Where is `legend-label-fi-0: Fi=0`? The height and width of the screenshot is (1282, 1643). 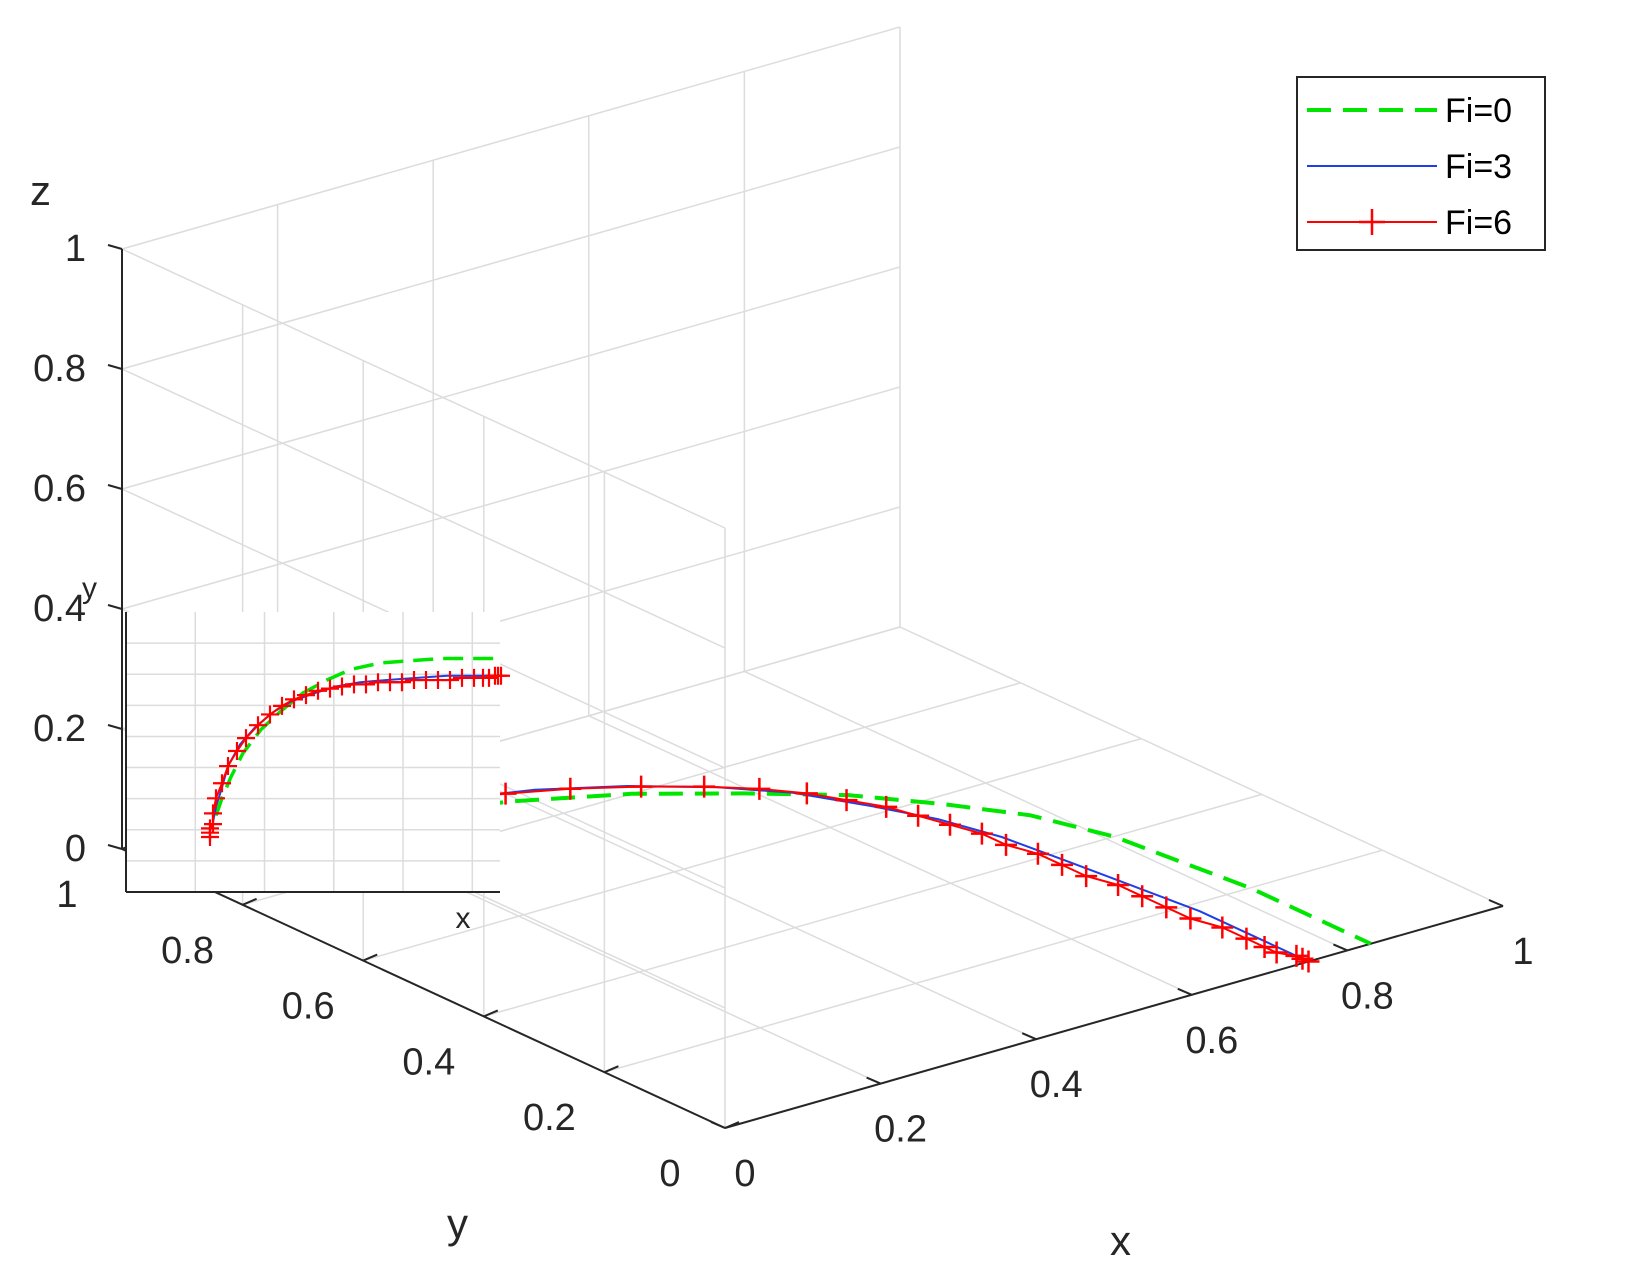
legend-label-fi-0: Fi=0 is located at coordinates (1478, 111).